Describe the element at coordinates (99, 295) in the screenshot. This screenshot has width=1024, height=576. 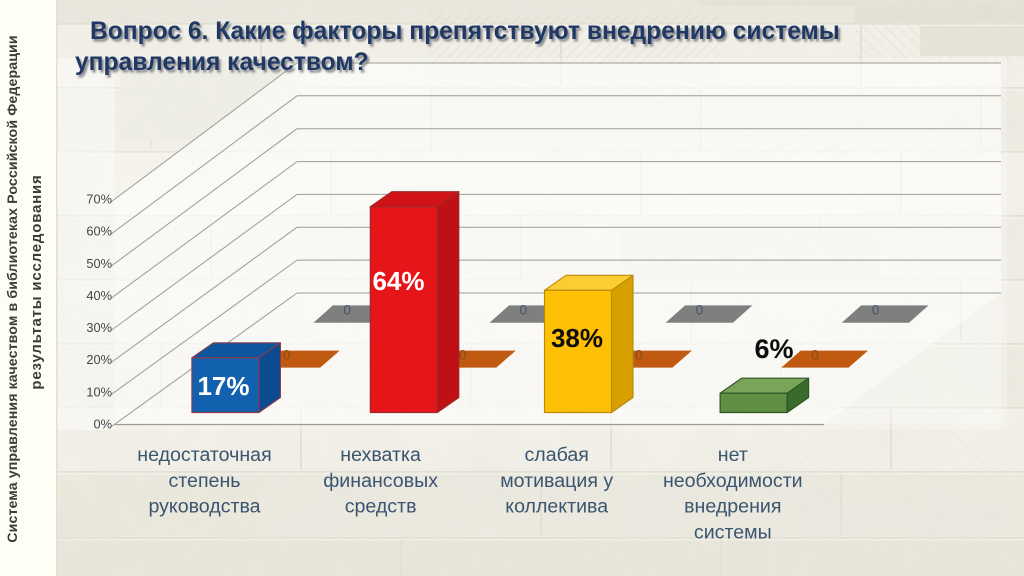
I see `svg-text: 40%` at that location.